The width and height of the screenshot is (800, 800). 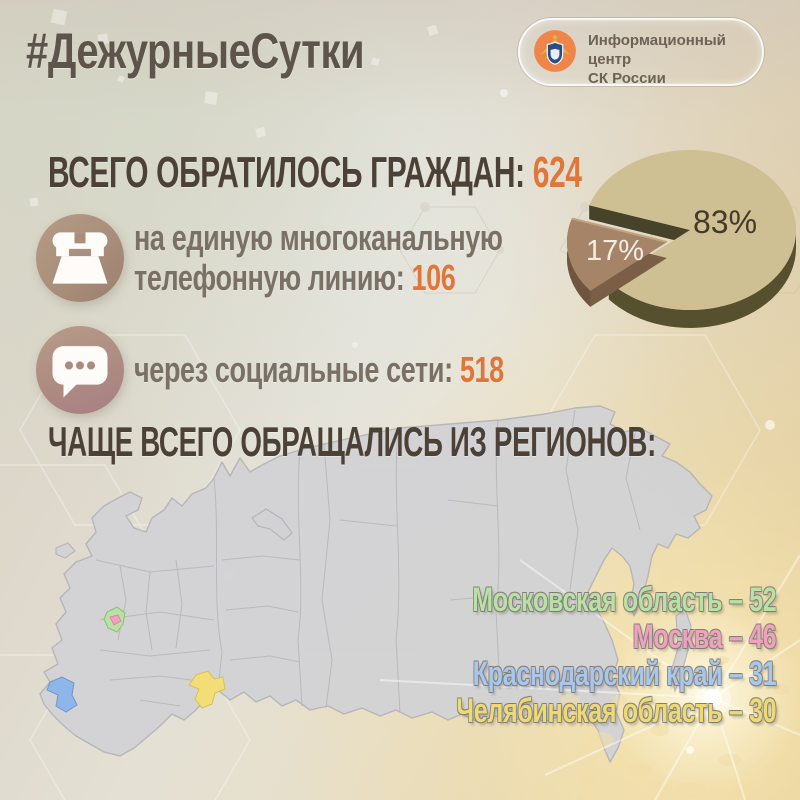 What do you see at coordinates (352, 441) in the screenshot?
I see `regions-section-title: ЧАЩЕ ВСЕГО ОБРАЩАЛИСЬ ИЗ РЕГИОНОВ:` at bounding box center [352, 441].